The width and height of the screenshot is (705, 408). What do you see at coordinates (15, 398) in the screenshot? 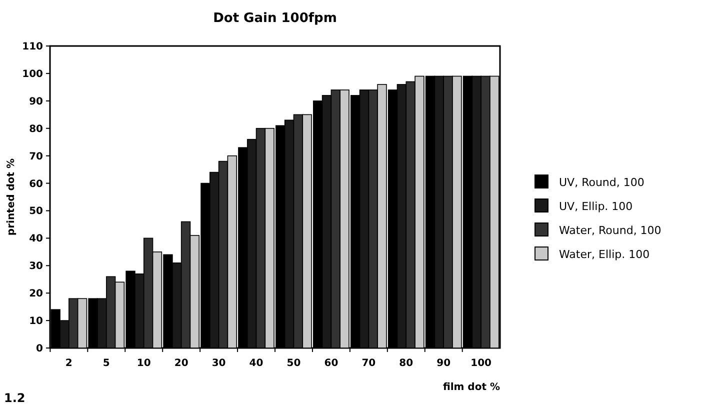
I see `text: 1.2` at bounding box center [15, 398].